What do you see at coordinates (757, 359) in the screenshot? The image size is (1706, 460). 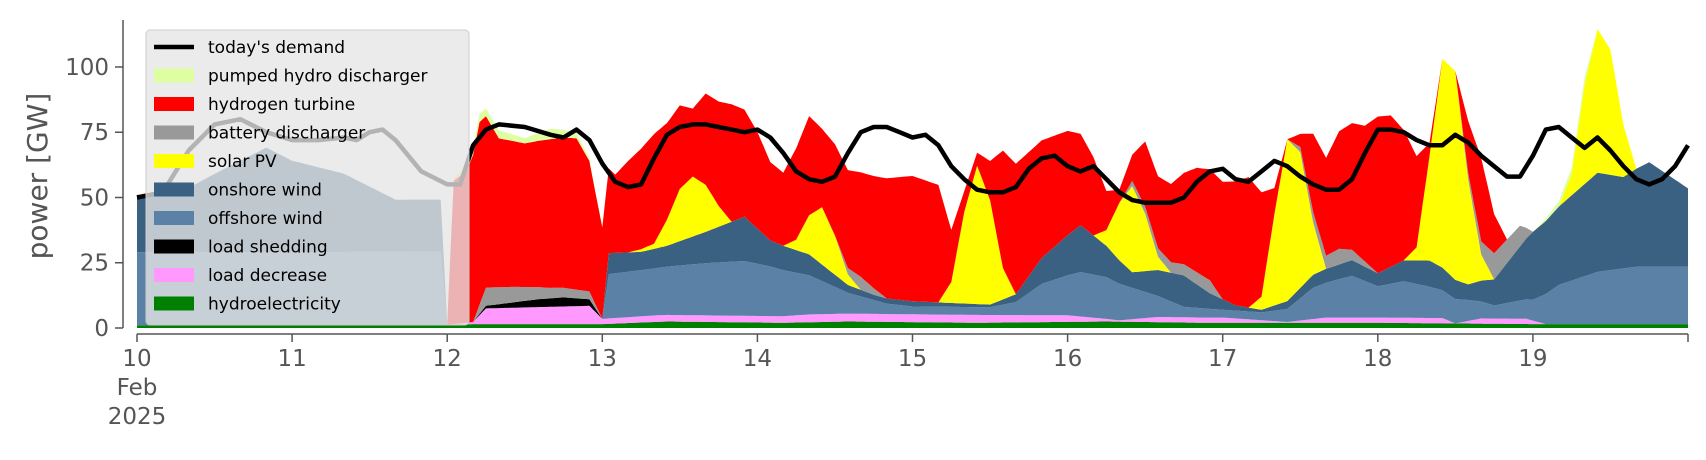 I see `x-tick-label: 14` at bounding box center [757, 359].